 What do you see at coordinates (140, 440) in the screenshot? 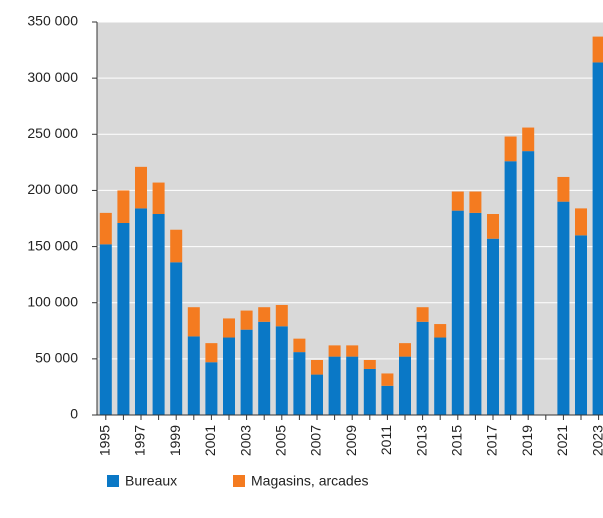
I see `x-tick-label: 1997` at bounding box center [140, 440].